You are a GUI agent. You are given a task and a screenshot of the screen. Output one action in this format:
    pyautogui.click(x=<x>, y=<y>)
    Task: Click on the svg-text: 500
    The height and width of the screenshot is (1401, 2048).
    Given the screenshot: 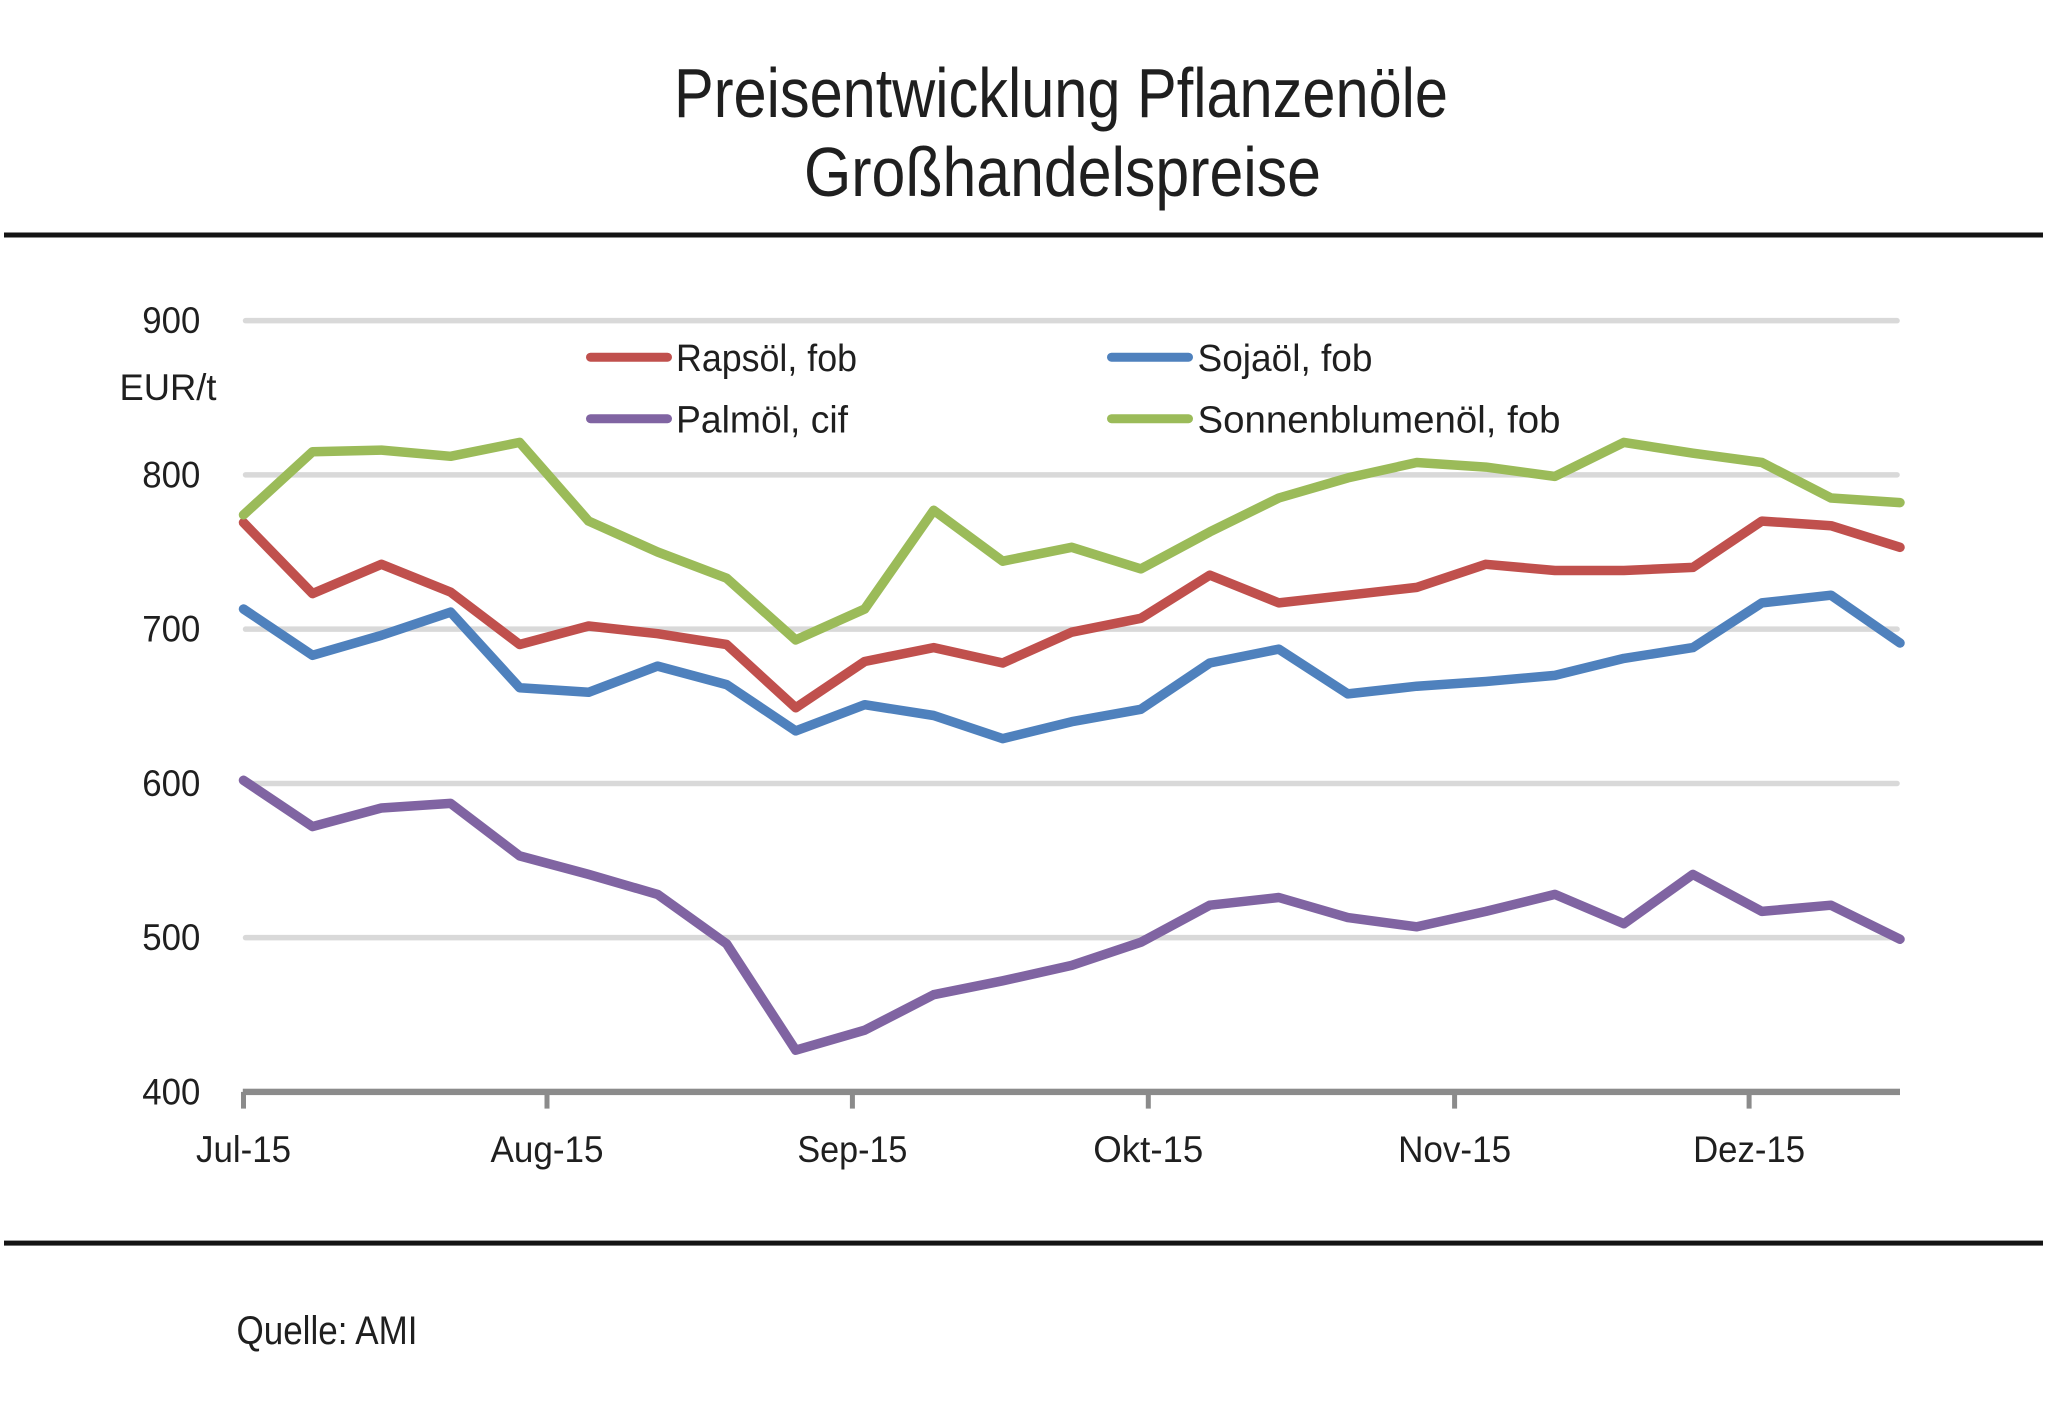 What is the action you would take?
    pyautogui.click(x=171, y=937)
    